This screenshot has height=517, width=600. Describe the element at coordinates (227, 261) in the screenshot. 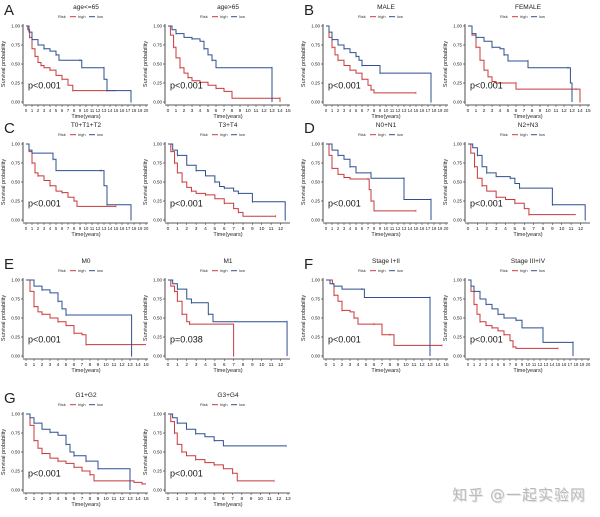

I see `panel-title: M1` at that location.